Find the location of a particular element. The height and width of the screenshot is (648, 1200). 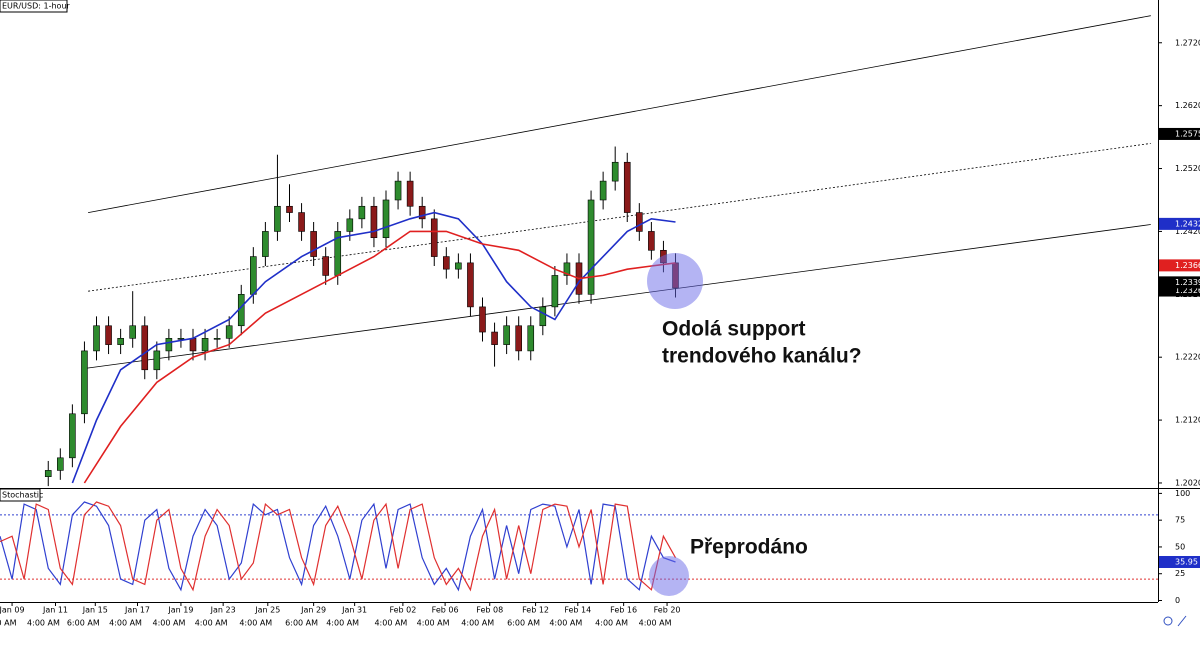

y-tick-label: 1.2220 is located at coordinates (1187, 357).